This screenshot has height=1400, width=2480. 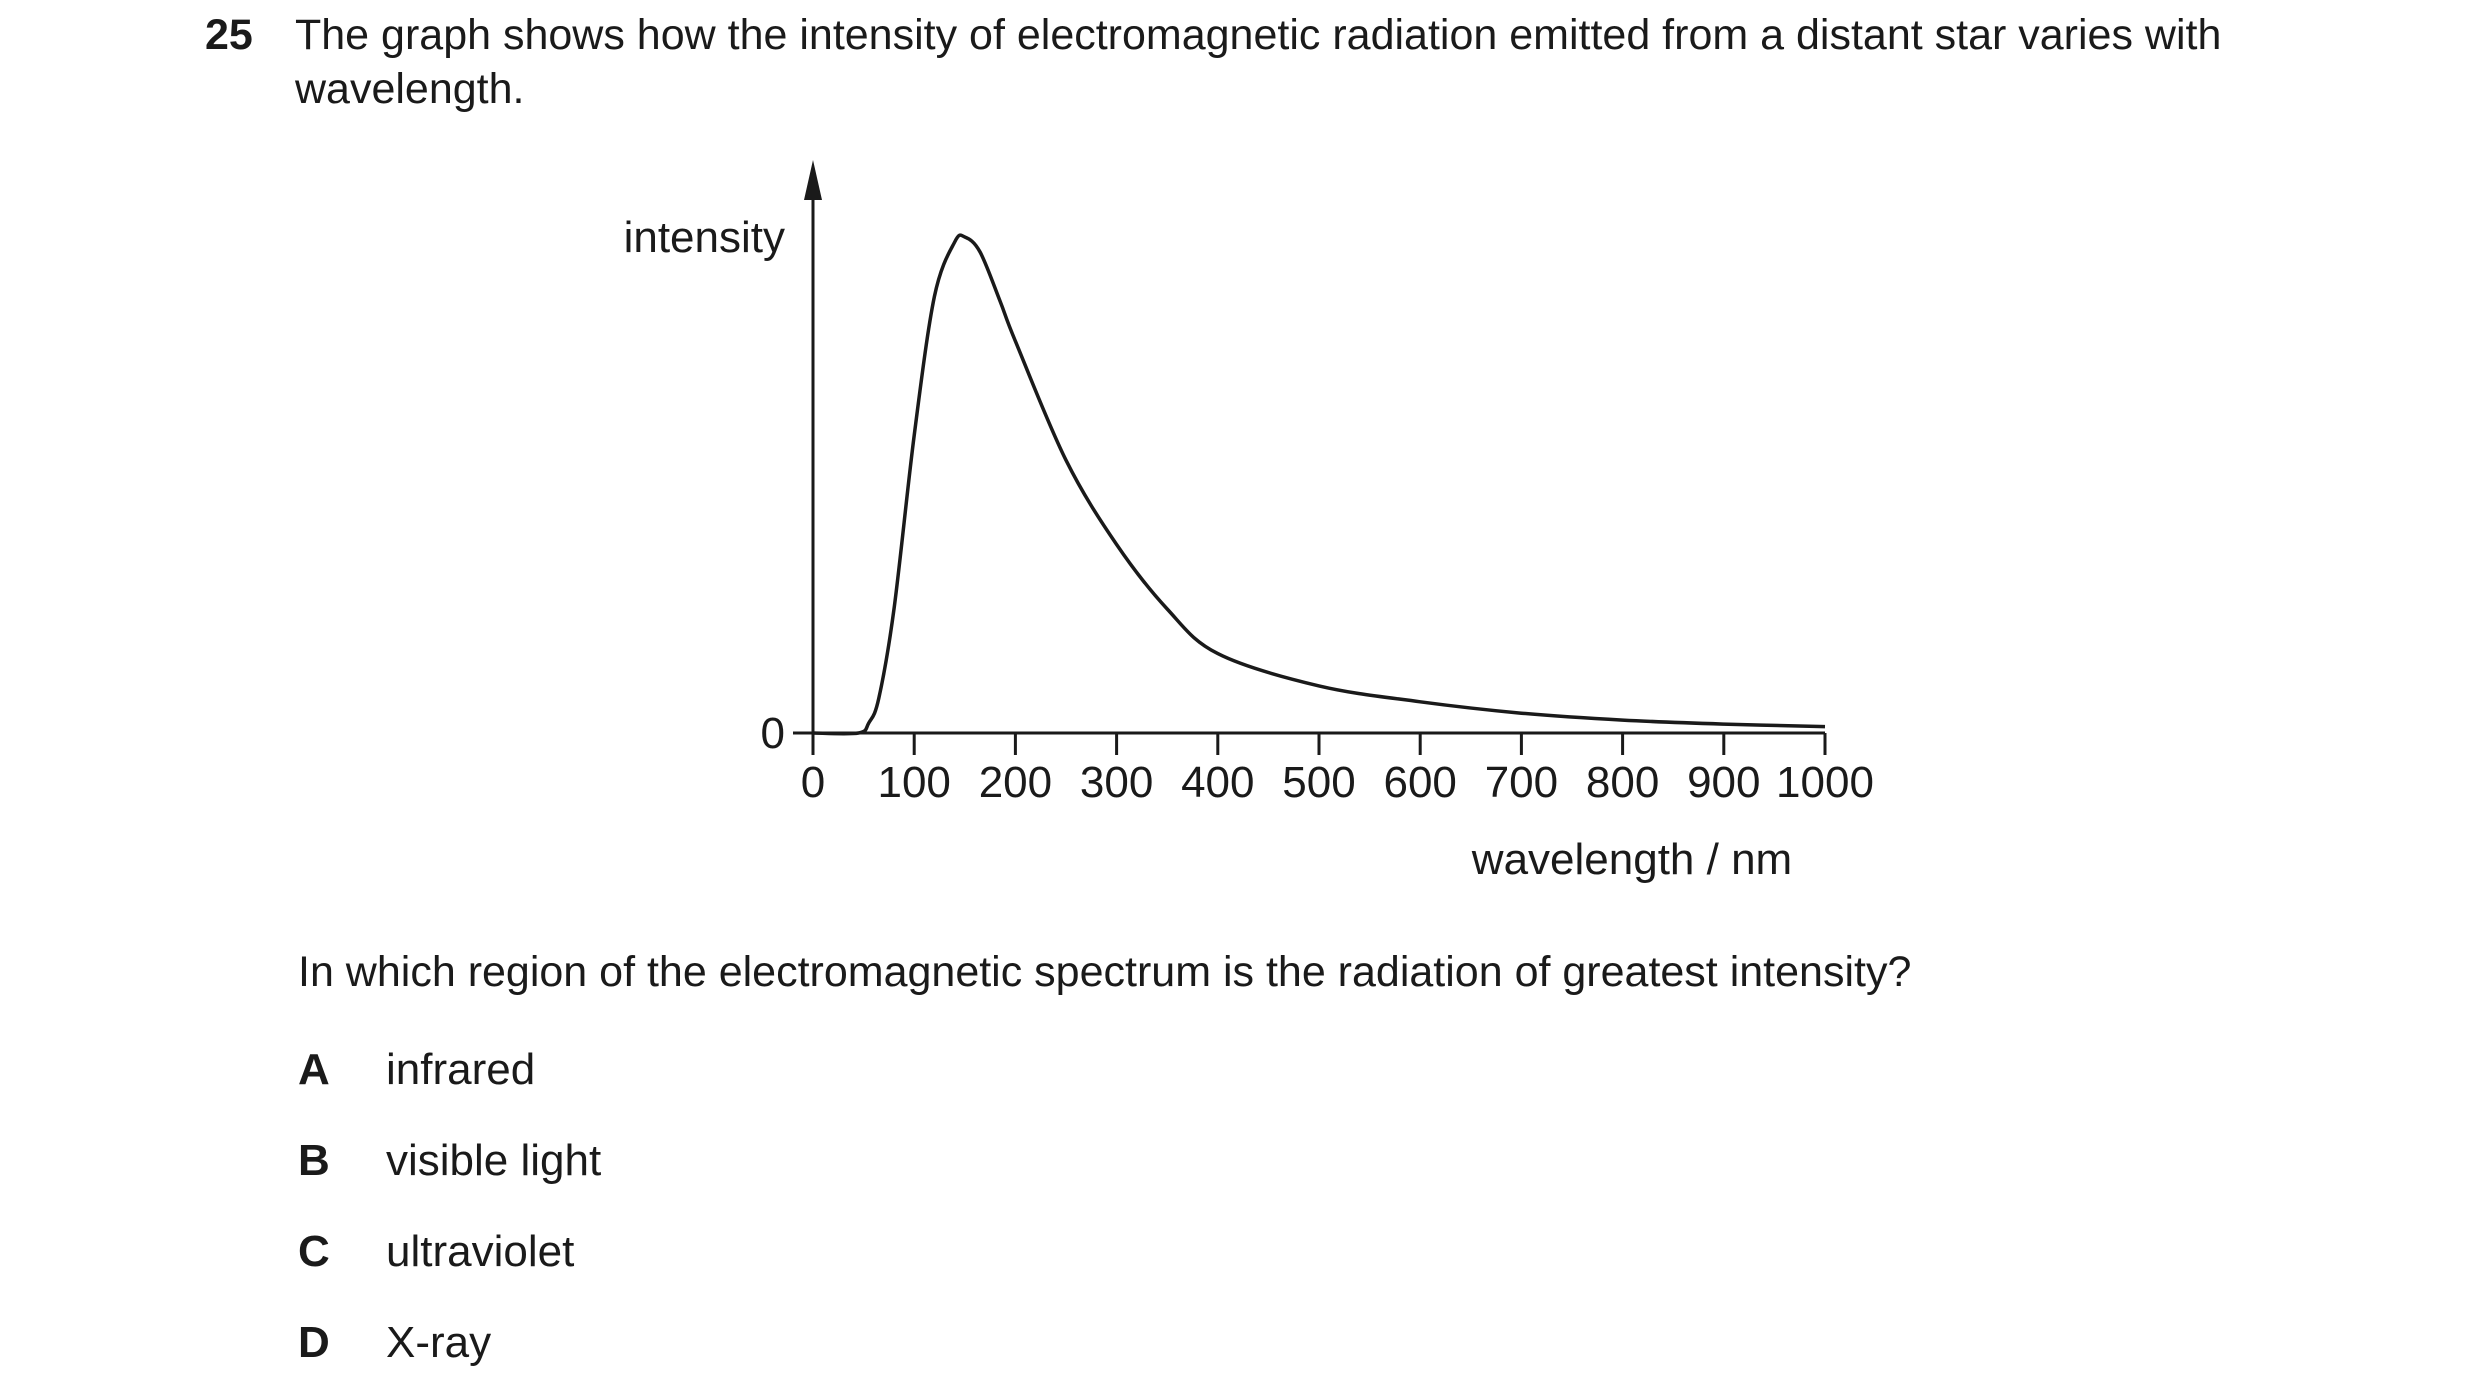 I want to click on option-letter: B, so click(x=314, y=1160).